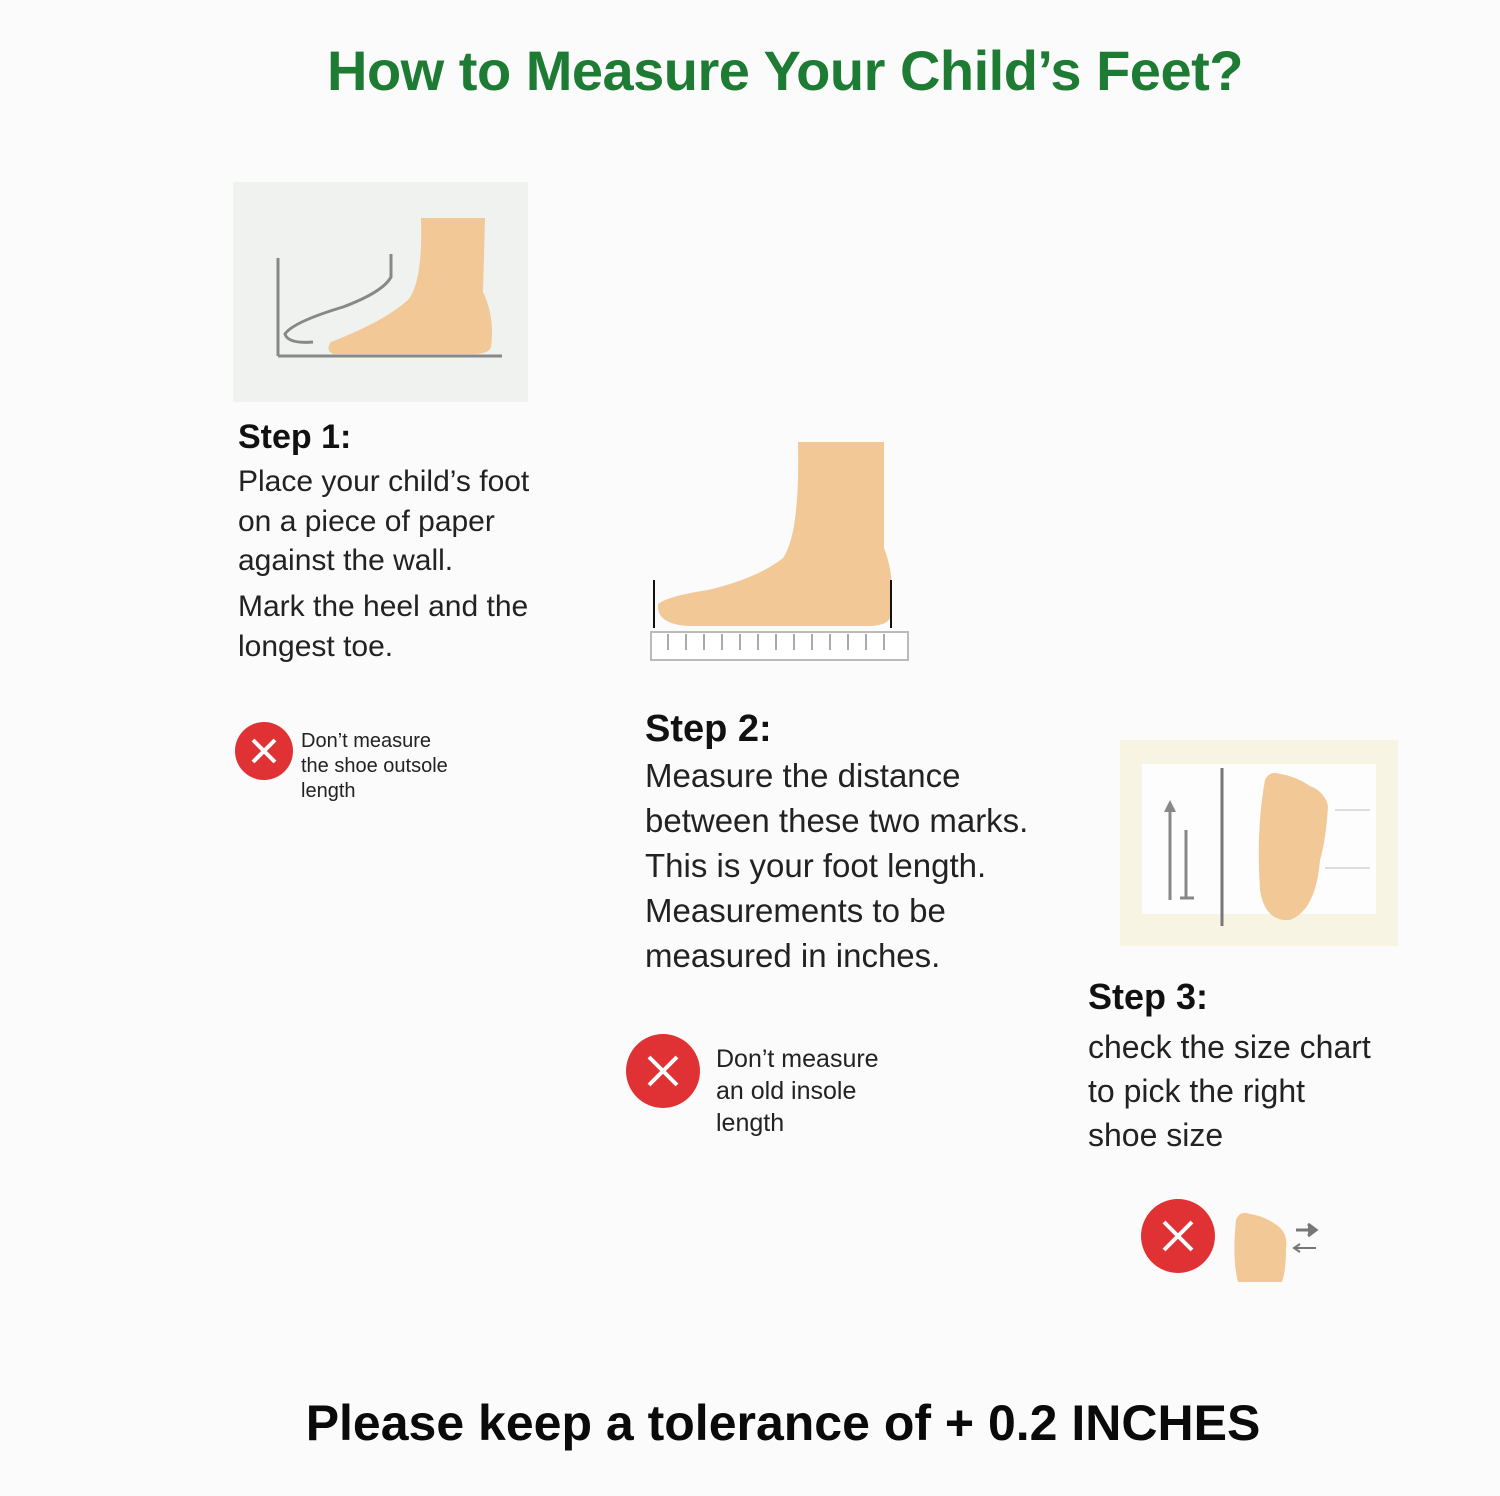  Describe the element at coordinates (366, 521) in the screenshot. I see `step1-line: on a piece of paper` at that location.